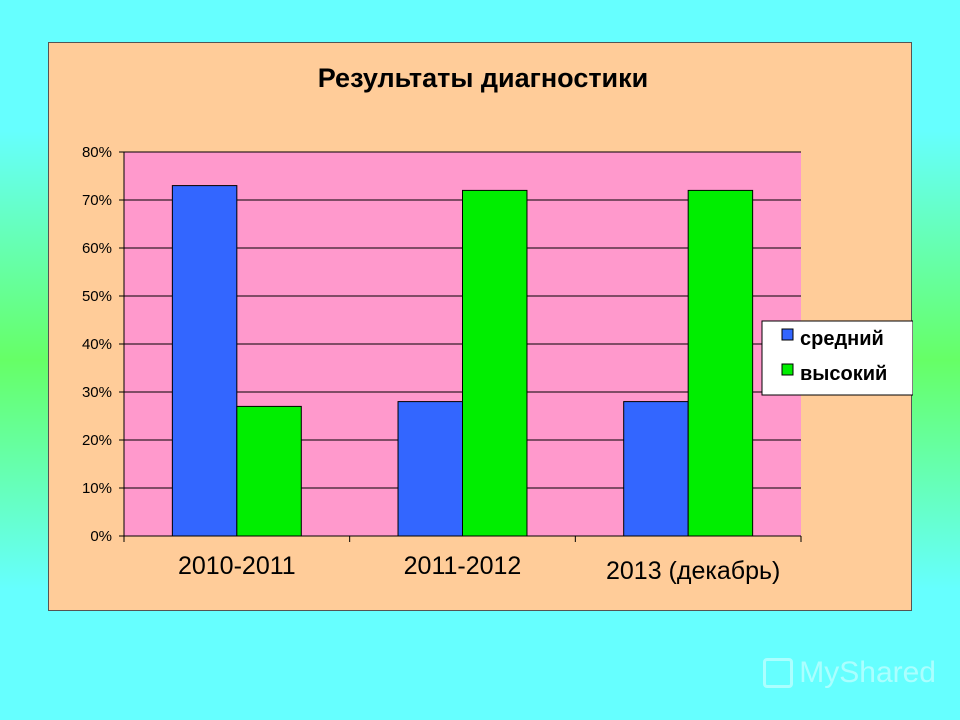 The image size is (960, 720). I want to click on legend: средний высокий, so click(837, 358).